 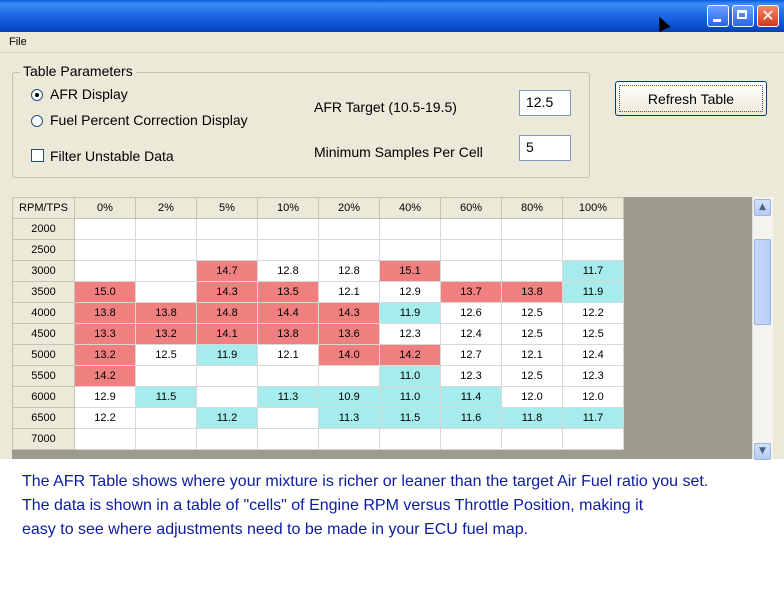 What do you see at coordinates (718, 16) in the screenshot?
I see `minimize-button` at bounding box center [718, 16].